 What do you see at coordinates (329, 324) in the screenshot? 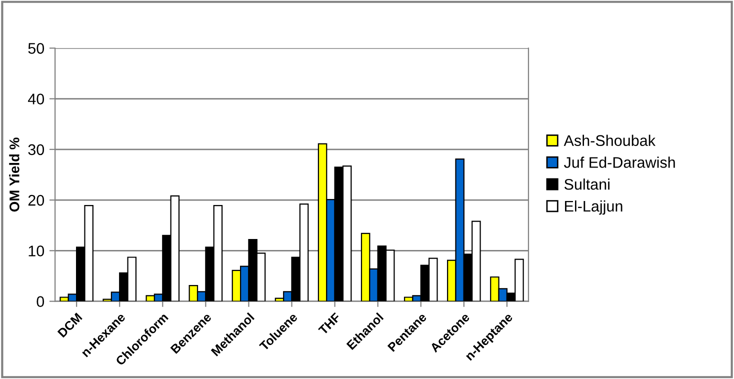
I see `x-tick-label: THF` at bounding box center [329, 324].